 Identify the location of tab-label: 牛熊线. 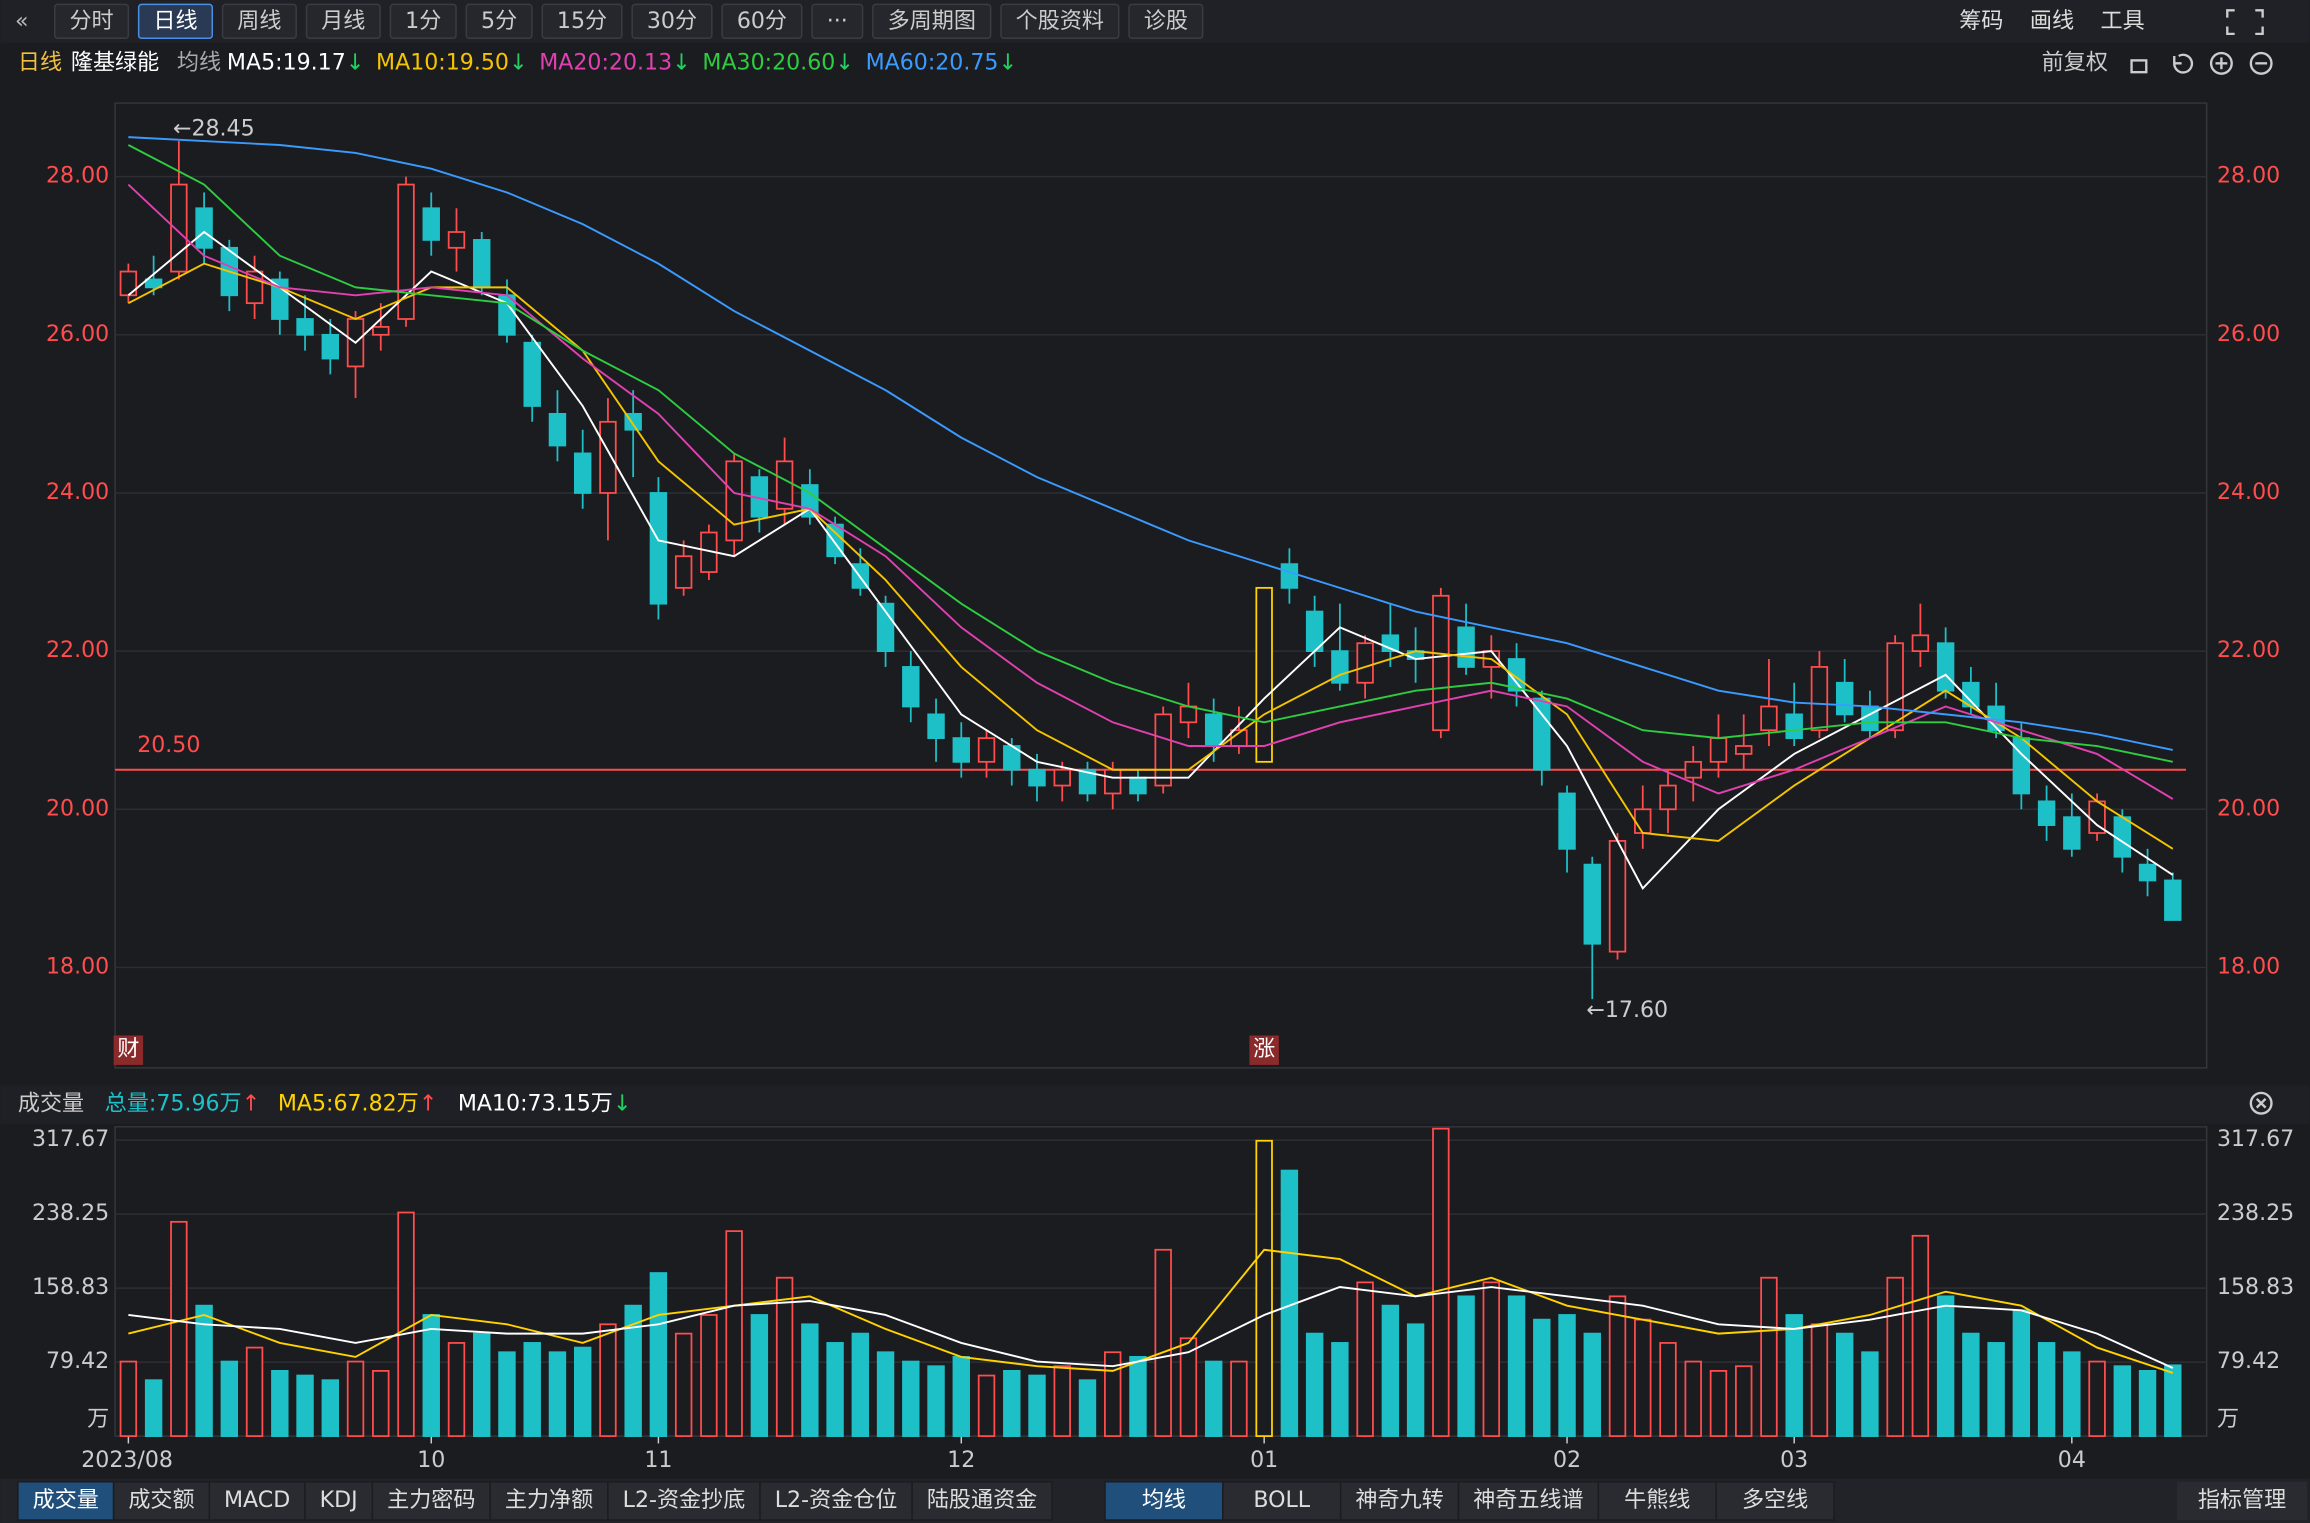
(1657, 1500).